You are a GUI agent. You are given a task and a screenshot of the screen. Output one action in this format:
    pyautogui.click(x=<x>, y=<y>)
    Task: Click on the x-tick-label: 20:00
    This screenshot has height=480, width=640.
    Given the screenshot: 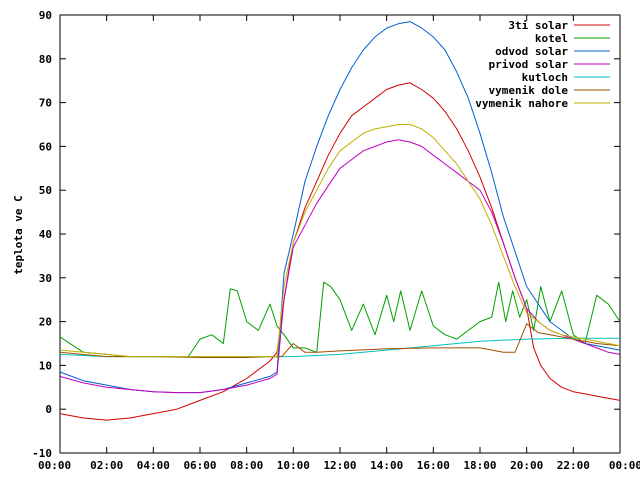 What is the action you would take?
    pyautogui.click(x=526, y=465)
    